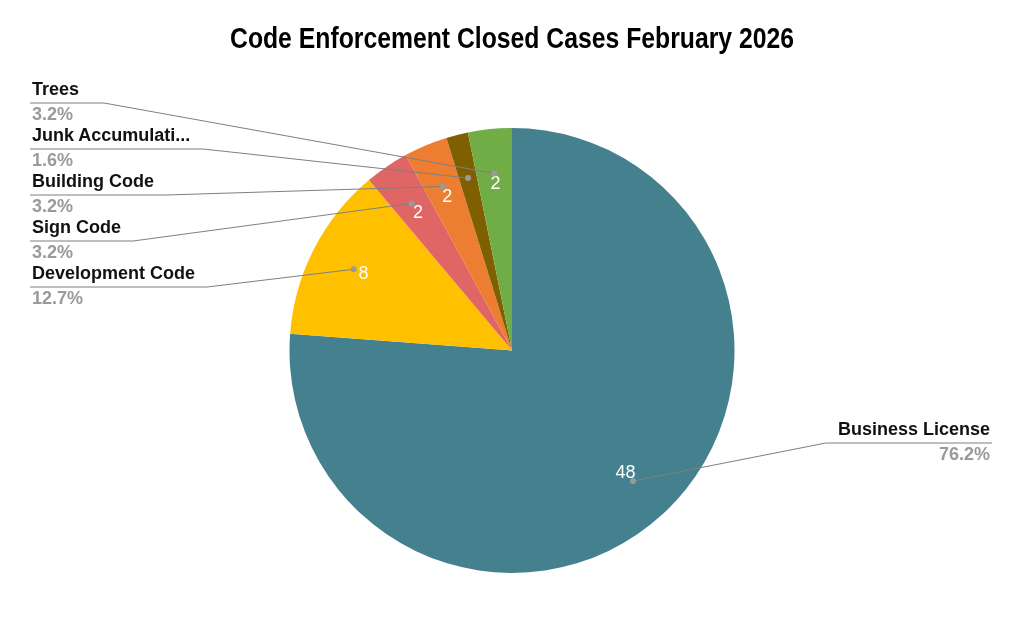  I want to click on chart-title: Code Enforcement Closed Cases February 2026, so click(512, 37).